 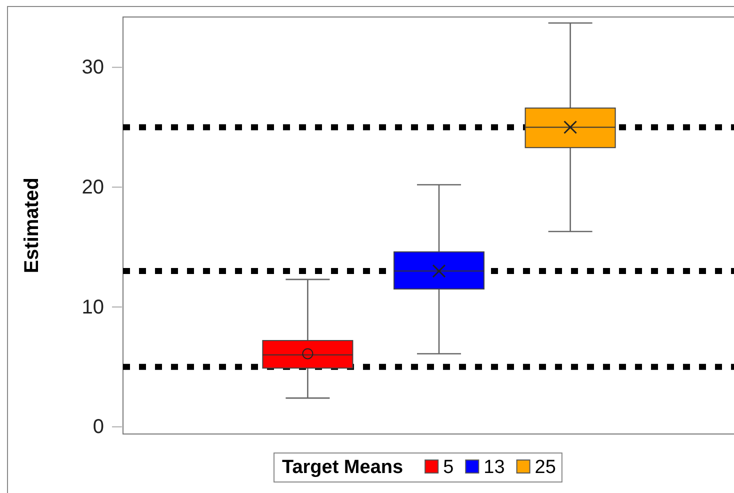 What do you see at coordinates (494, 467) in the screenshot?
I see `legend-label: 13` at bounding box center [494, 467].